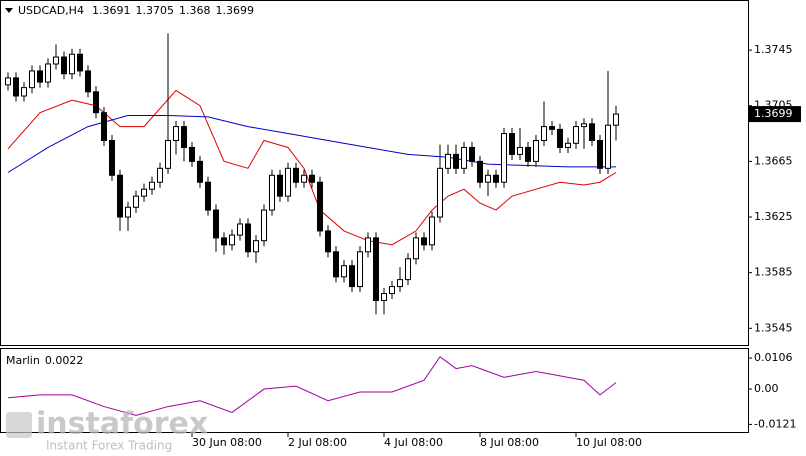 Image resolution: width=806 pixels, height=456 pixels. What do you see at coordinates (234, 10) in the screenshot?
I see `header-close: 1.3699` at bounding box center [234, 10].